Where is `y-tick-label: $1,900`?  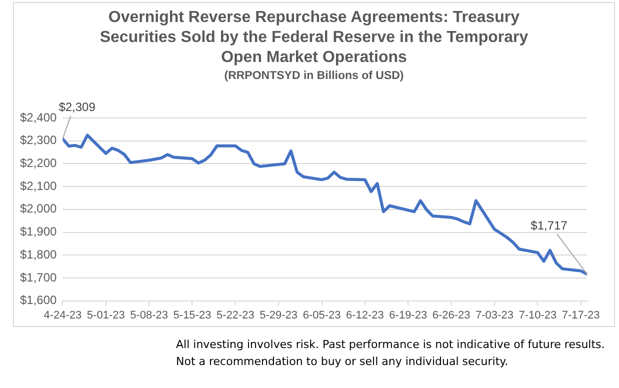 y-tick-label: $1,900 is located at coordinates (39, 231).